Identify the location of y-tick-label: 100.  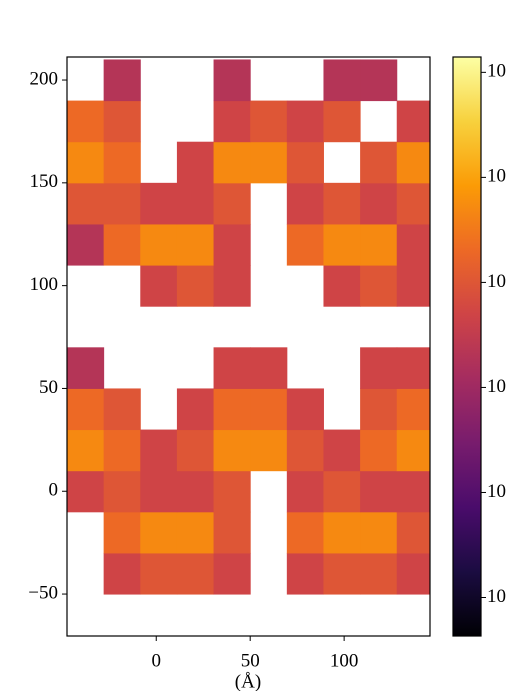
(44, 284).